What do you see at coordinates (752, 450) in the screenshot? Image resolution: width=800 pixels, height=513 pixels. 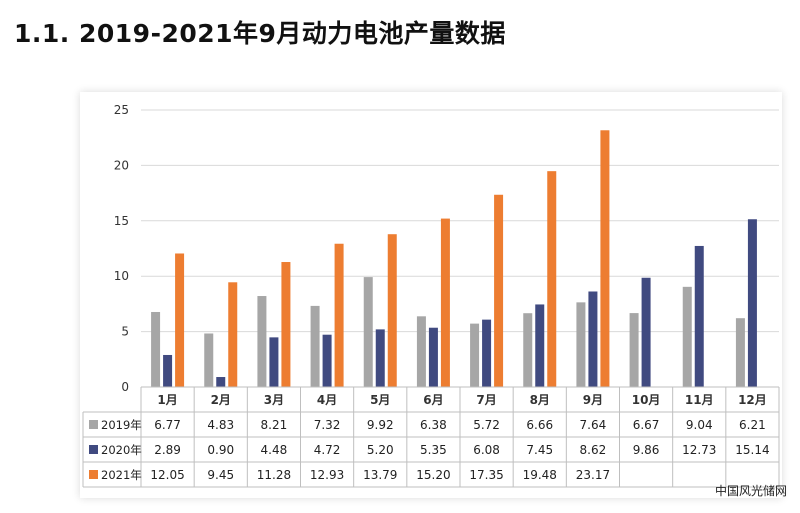 I see `data-label: 15.14` at bounding box center [752, 450].